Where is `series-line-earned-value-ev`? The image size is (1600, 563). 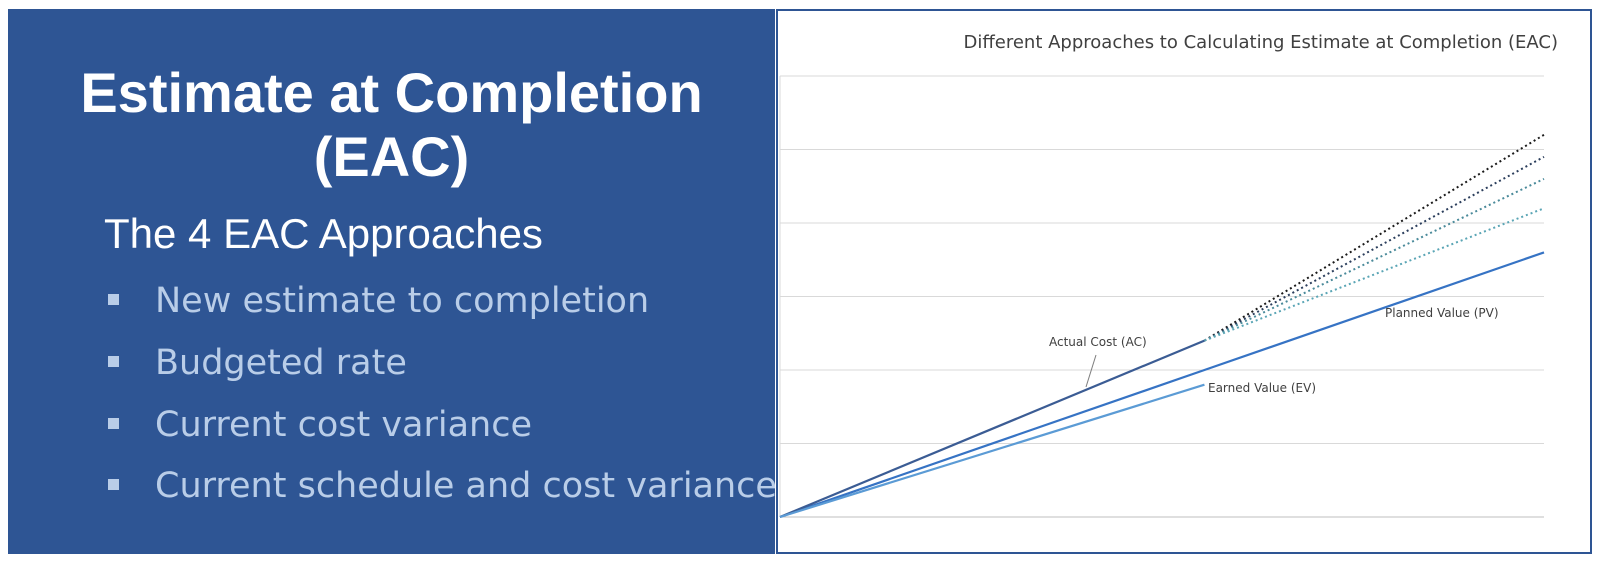
series-line-earned-value-ev is located at coordinates (992, 451).